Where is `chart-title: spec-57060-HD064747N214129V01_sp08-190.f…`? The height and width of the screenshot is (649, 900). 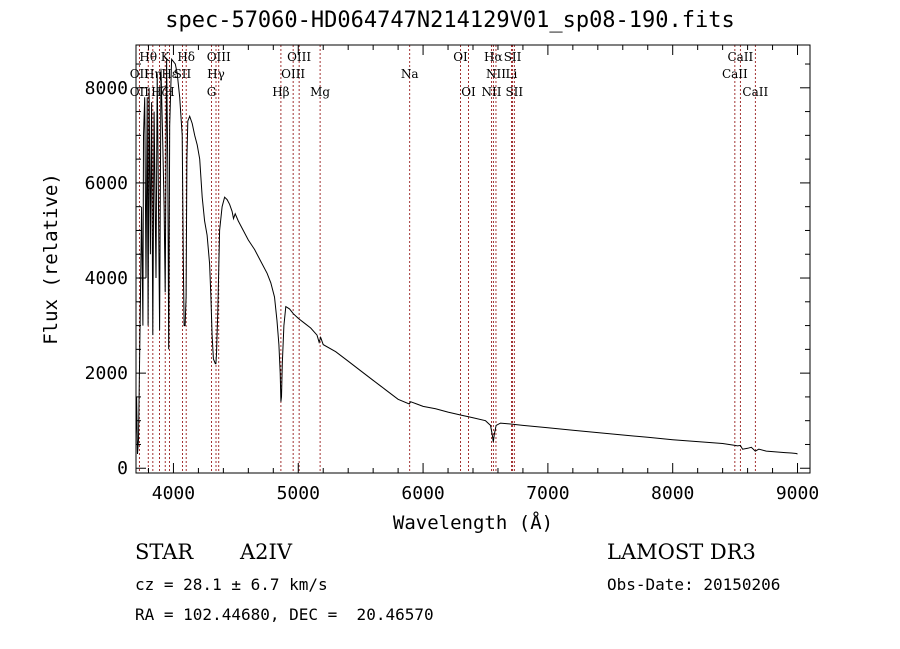
chart-title: spec-57060-HD064747N214129V01_sp08-190.f… is located at coordinates (450, 20).